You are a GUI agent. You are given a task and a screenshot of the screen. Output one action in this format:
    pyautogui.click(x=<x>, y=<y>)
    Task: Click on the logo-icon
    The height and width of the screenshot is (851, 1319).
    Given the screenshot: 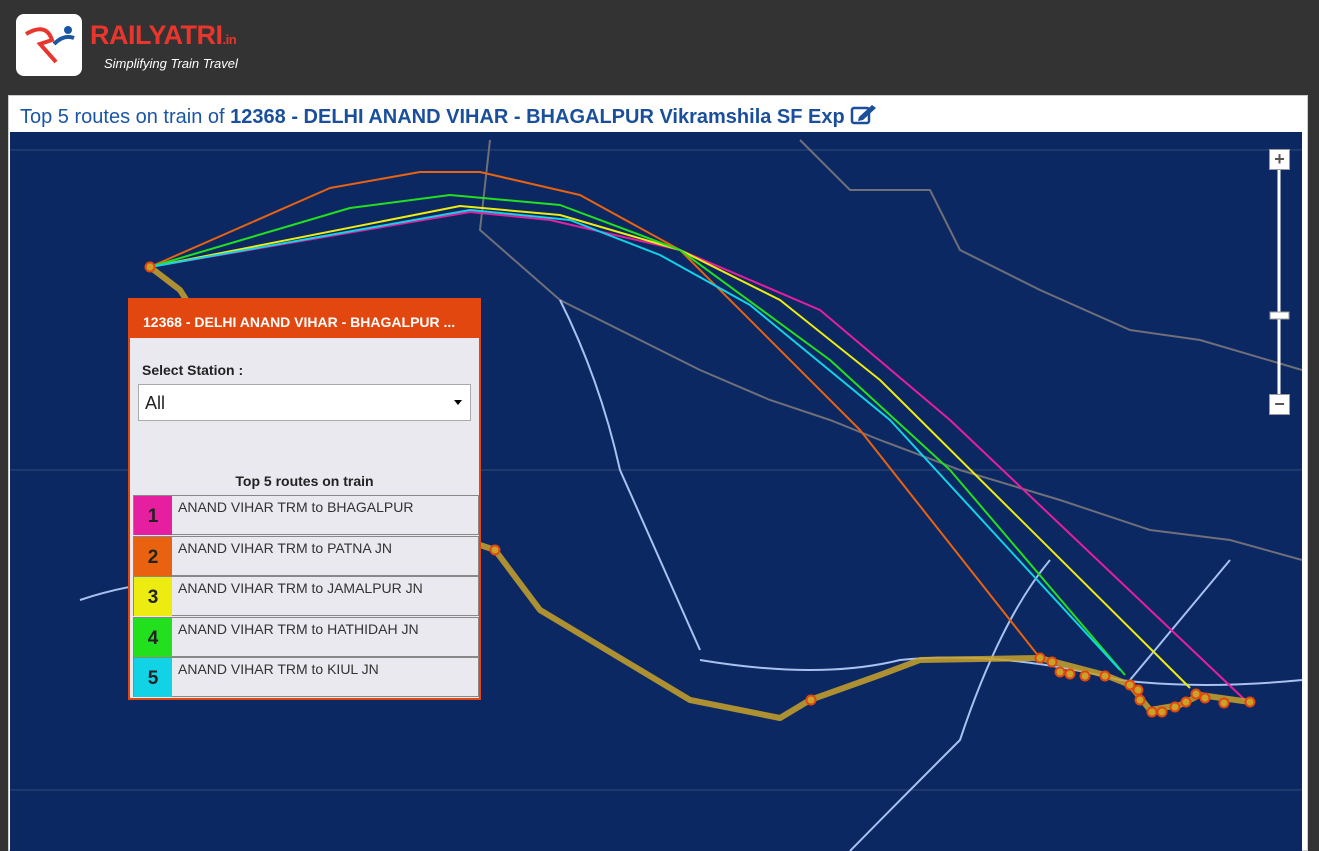 What is the action you would take?
    pyautogui.click(x=49, y=45)
    